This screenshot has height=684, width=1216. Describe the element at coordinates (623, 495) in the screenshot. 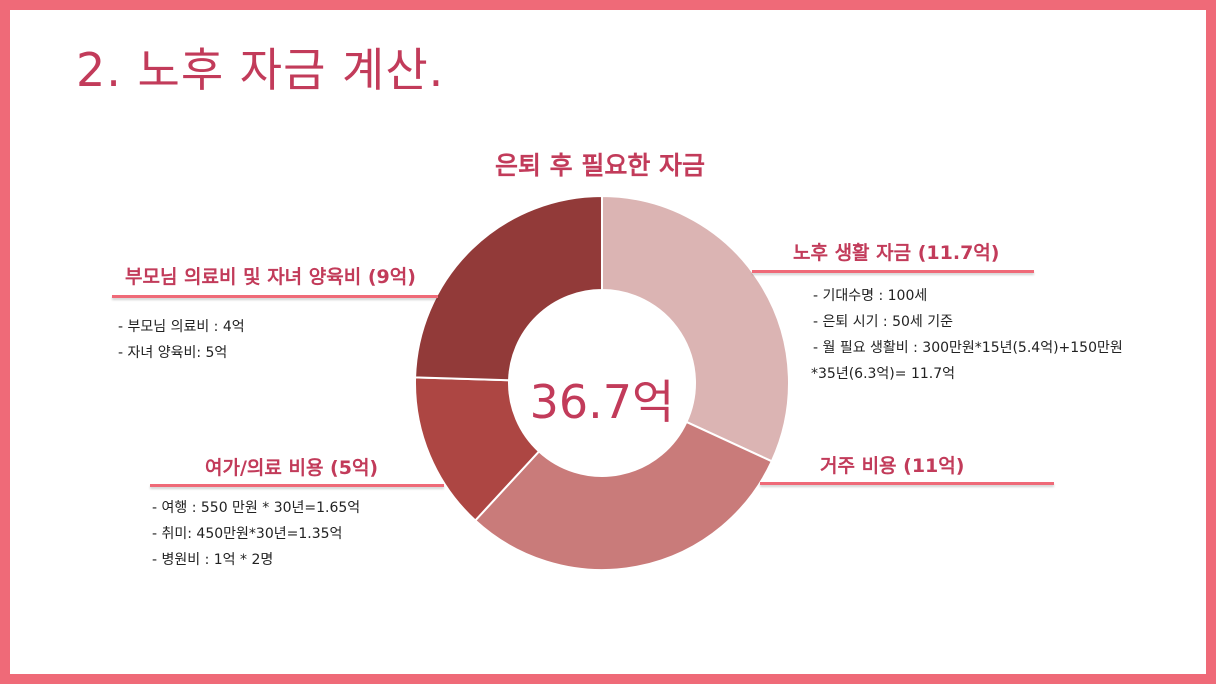

I see `segment-housing` at that location.